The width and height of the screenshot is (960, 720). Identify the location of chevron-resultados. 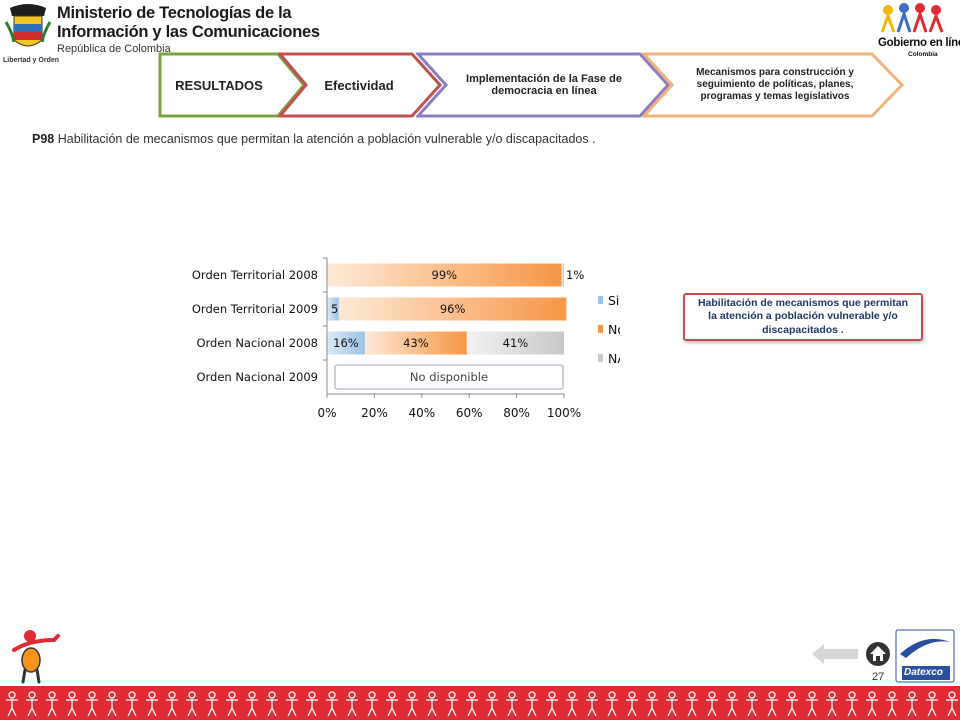
(233, 85).